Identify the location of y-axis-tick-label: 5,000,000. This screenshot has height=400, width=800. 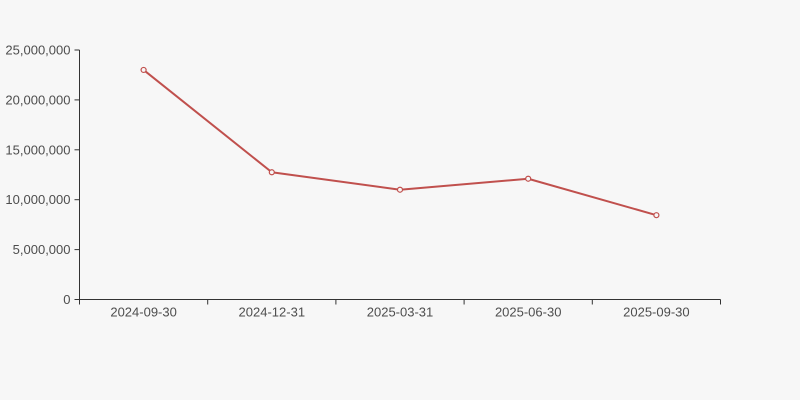
(42, 249).